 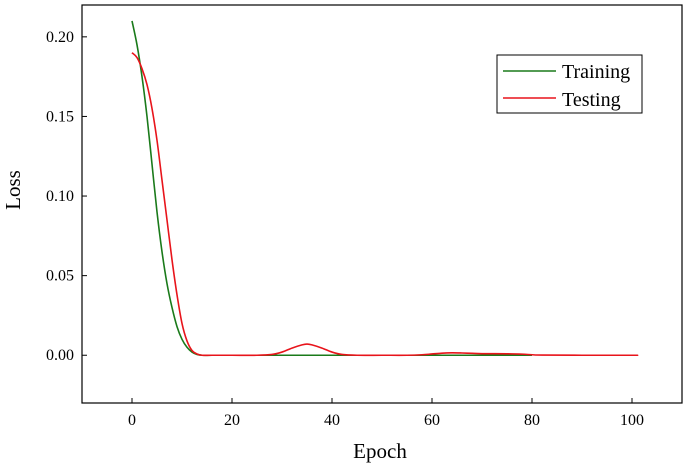 What do you see at coordinates (60, 276) in the screenshot?
I see `y-tick-label: 0.05` at bounding box center [60, 276].